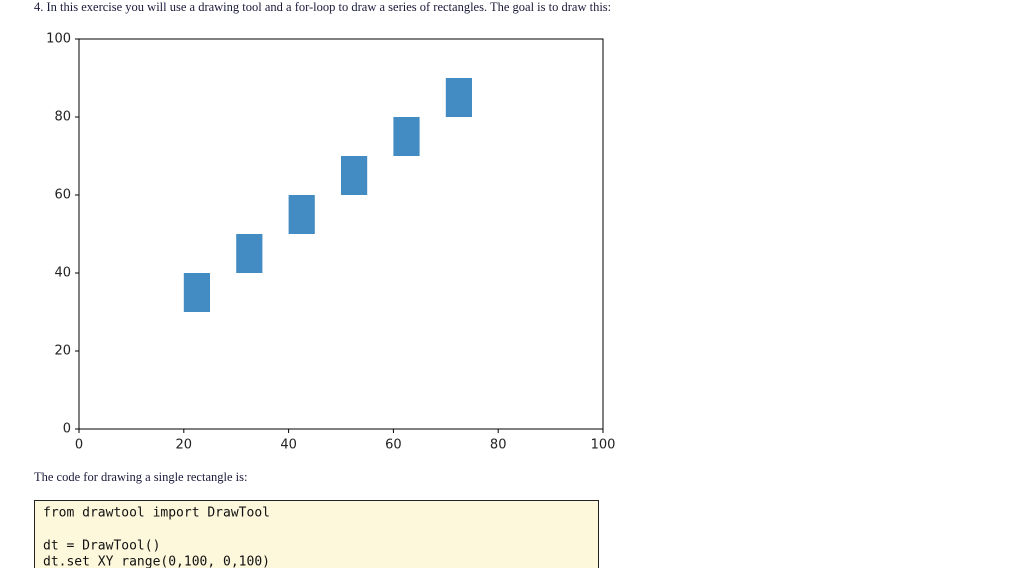  Describe the element at coordinates (62, 117) in the screenshot. I see `y-tick-label: 80` at that location.